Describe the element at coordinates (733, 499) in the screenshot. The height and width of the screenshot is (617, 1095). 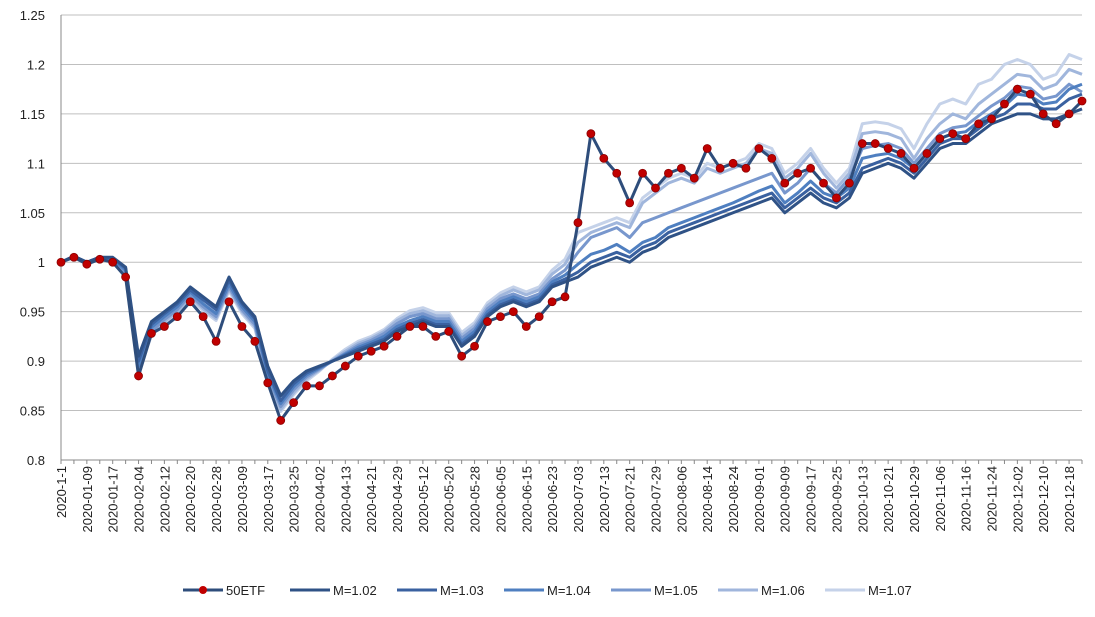
I see `x-tick-label: 2020-08-24` at that location.